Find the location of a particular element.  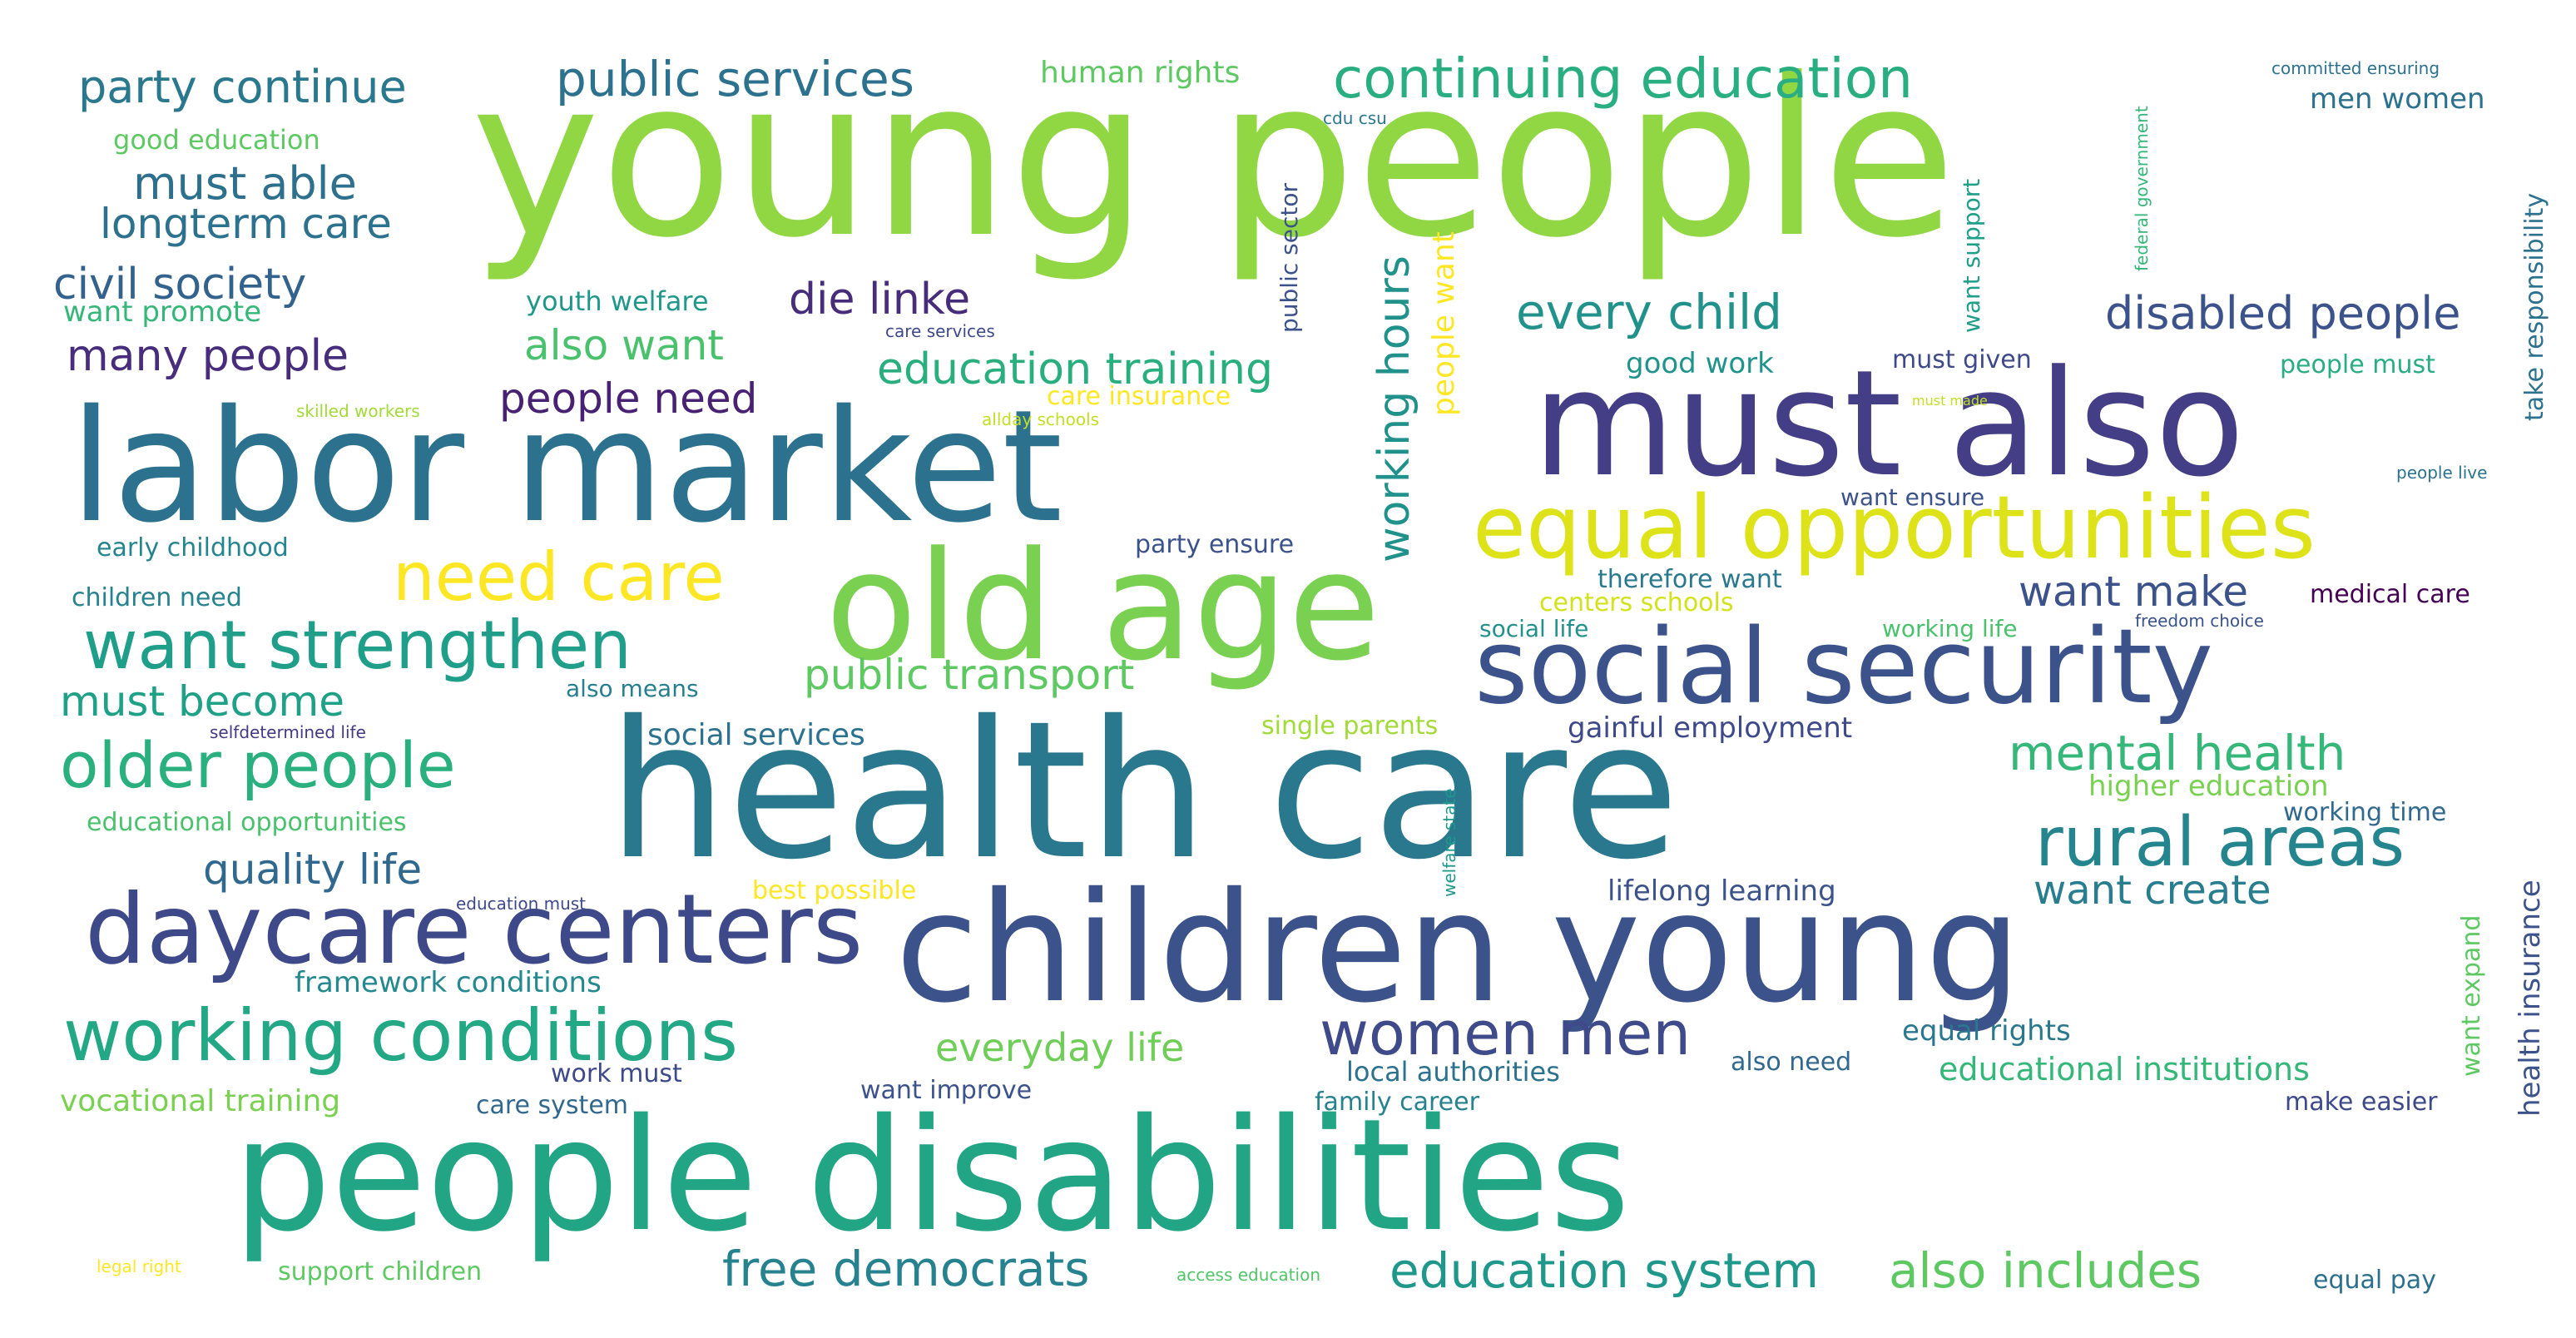

word: older people is located at coordinates (258, 765).